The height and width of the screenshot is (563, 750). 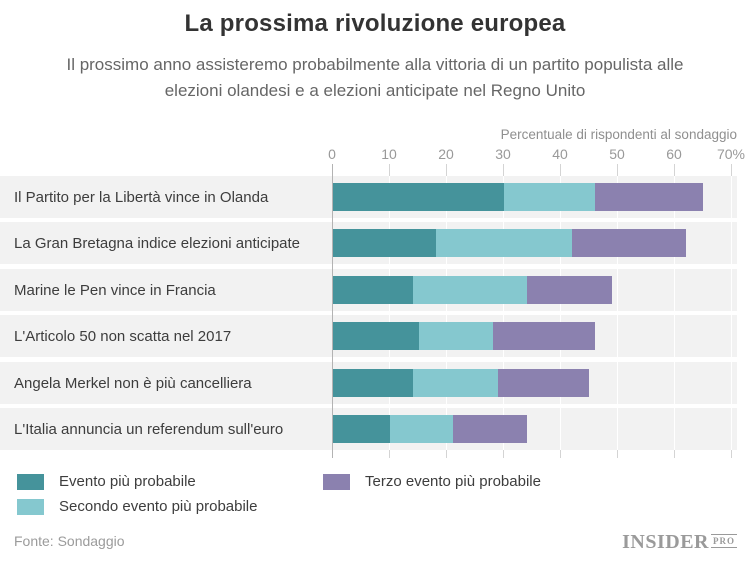 I want to click on legend-item: Evento più probabile, so click(x=106, y=481).